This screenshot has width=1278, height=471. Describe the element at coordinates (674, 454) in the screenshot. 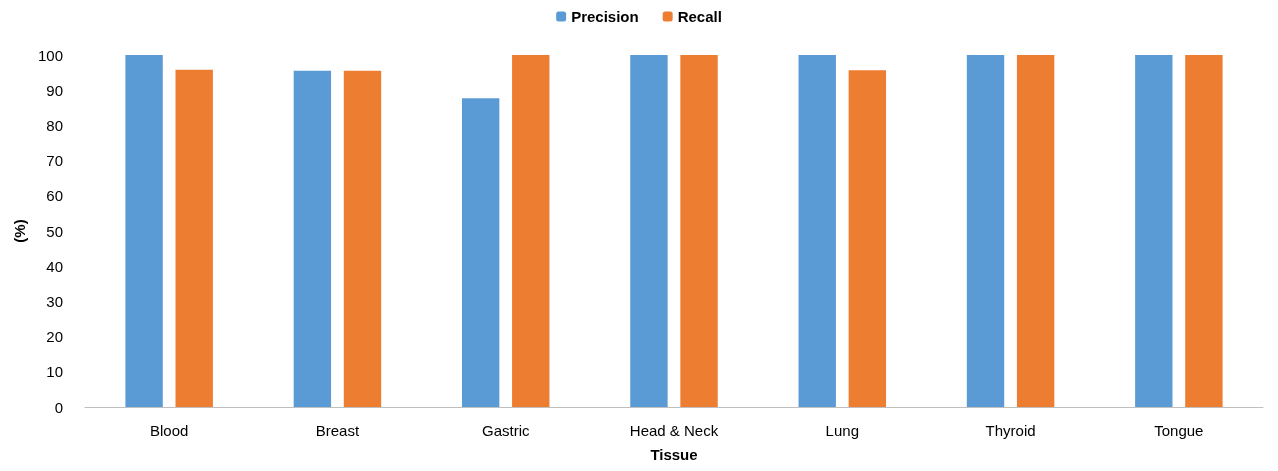

I see `x-axis-title: Tissue` at that location.